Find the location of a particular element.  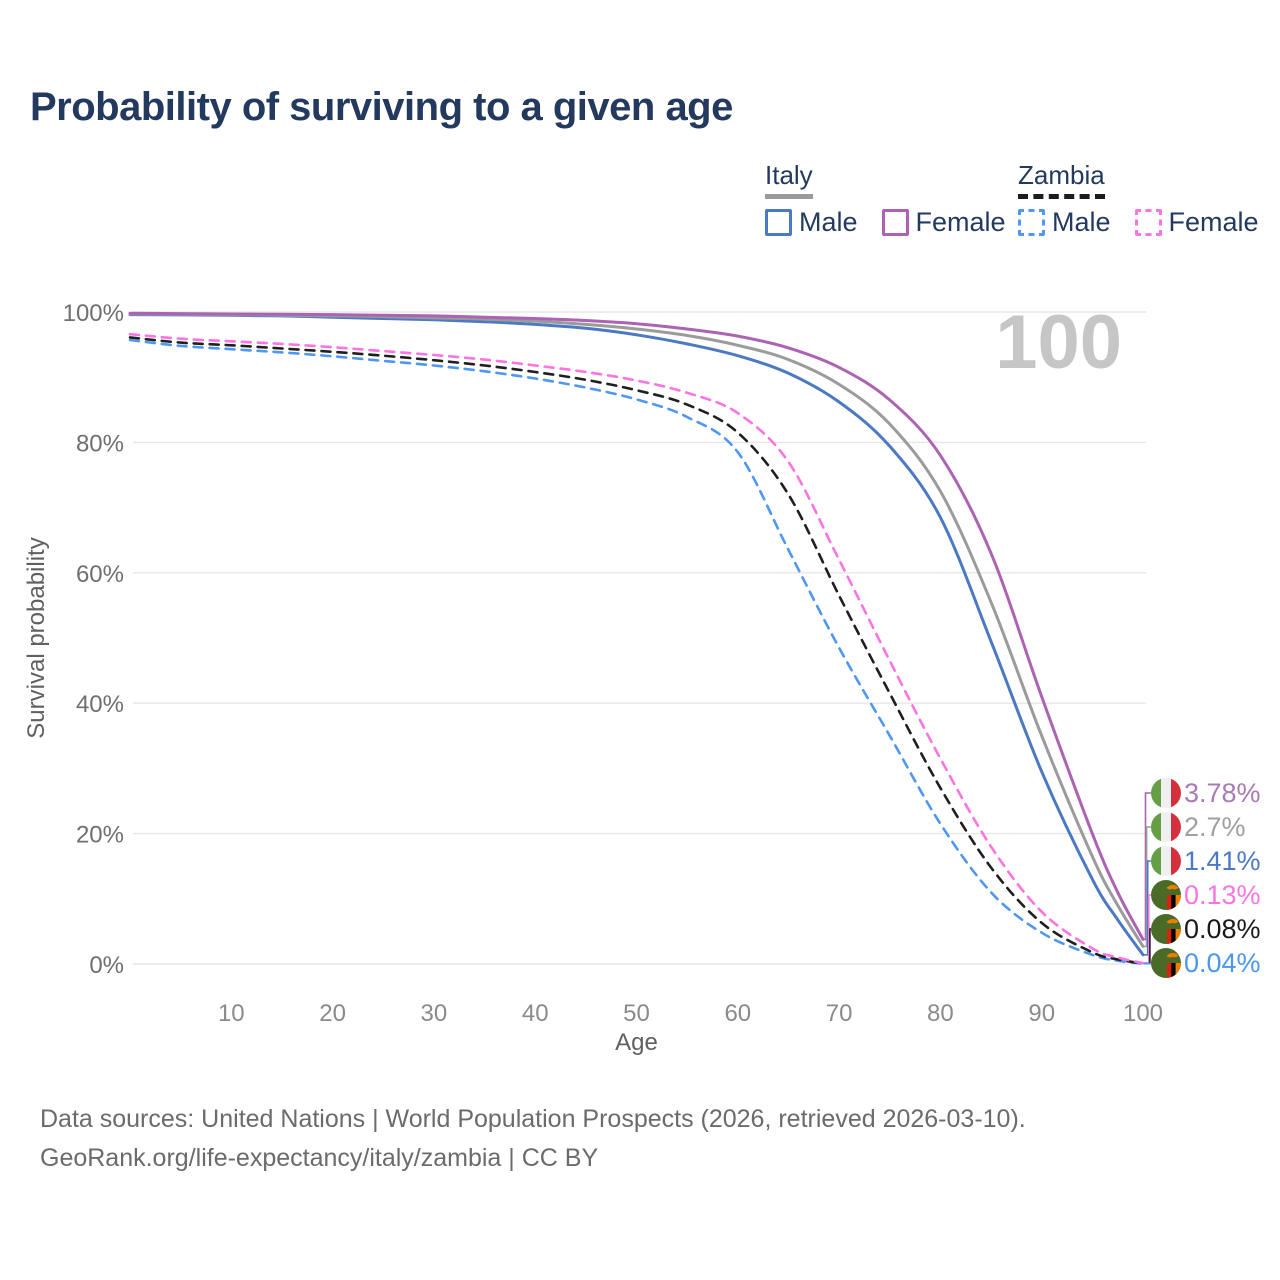

end-label-zambia-male: 0.04% is located at coordinates (1222, 963).